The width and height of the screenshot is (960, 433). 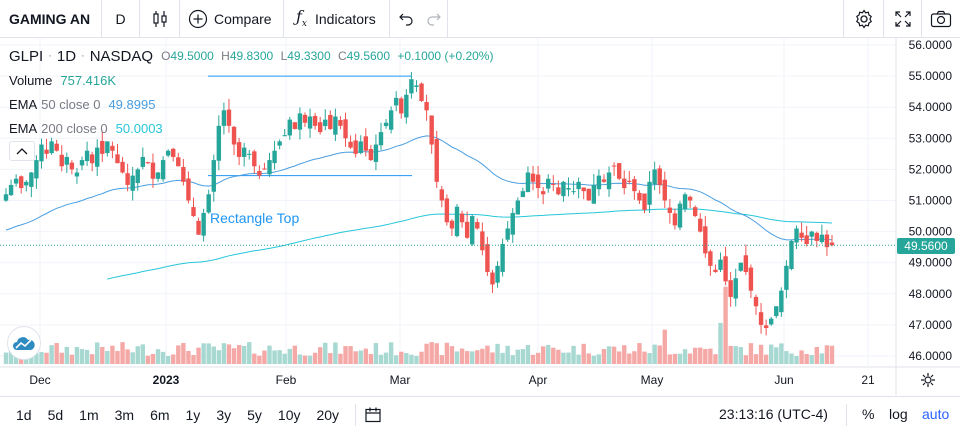 What do you see at coordinates (121, 19) in the screenshot?
I see `interval-button: D` at bounding box center [121, 19].